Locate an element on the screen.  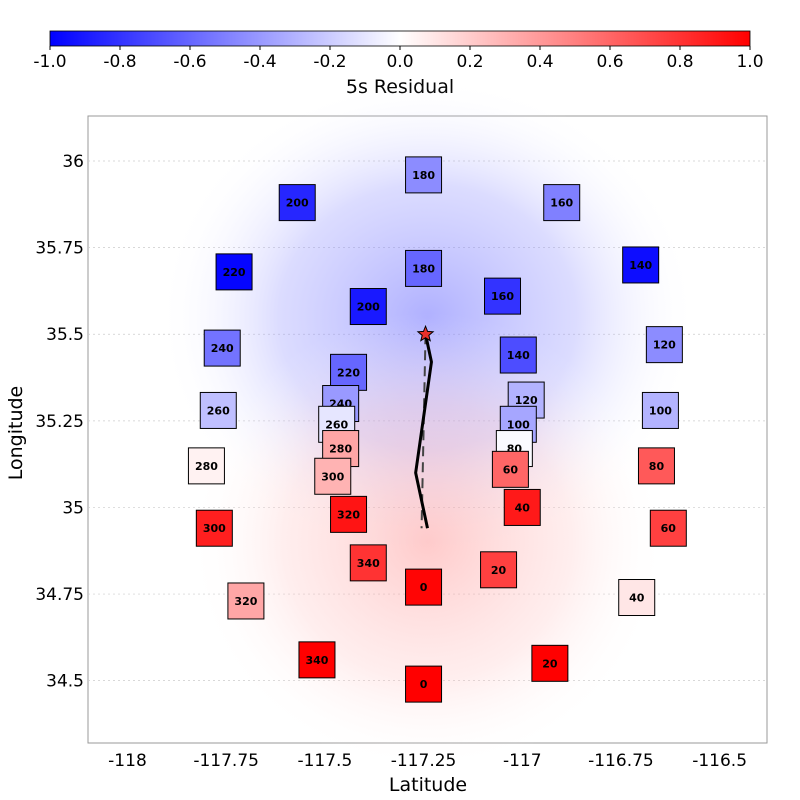
y-axis-label: Longitude is located at coordinates (16, 433).